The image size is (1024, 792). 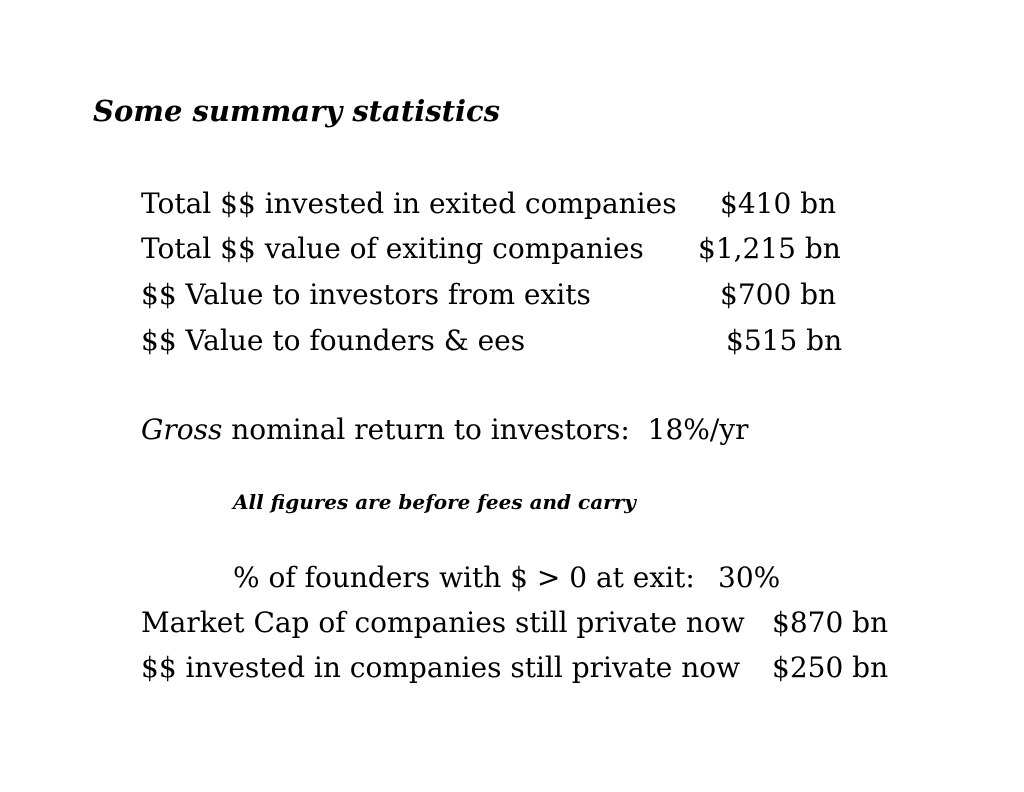 I want to click on stat-label: $$ Value to investors from exits, so click(x=366, y=294).